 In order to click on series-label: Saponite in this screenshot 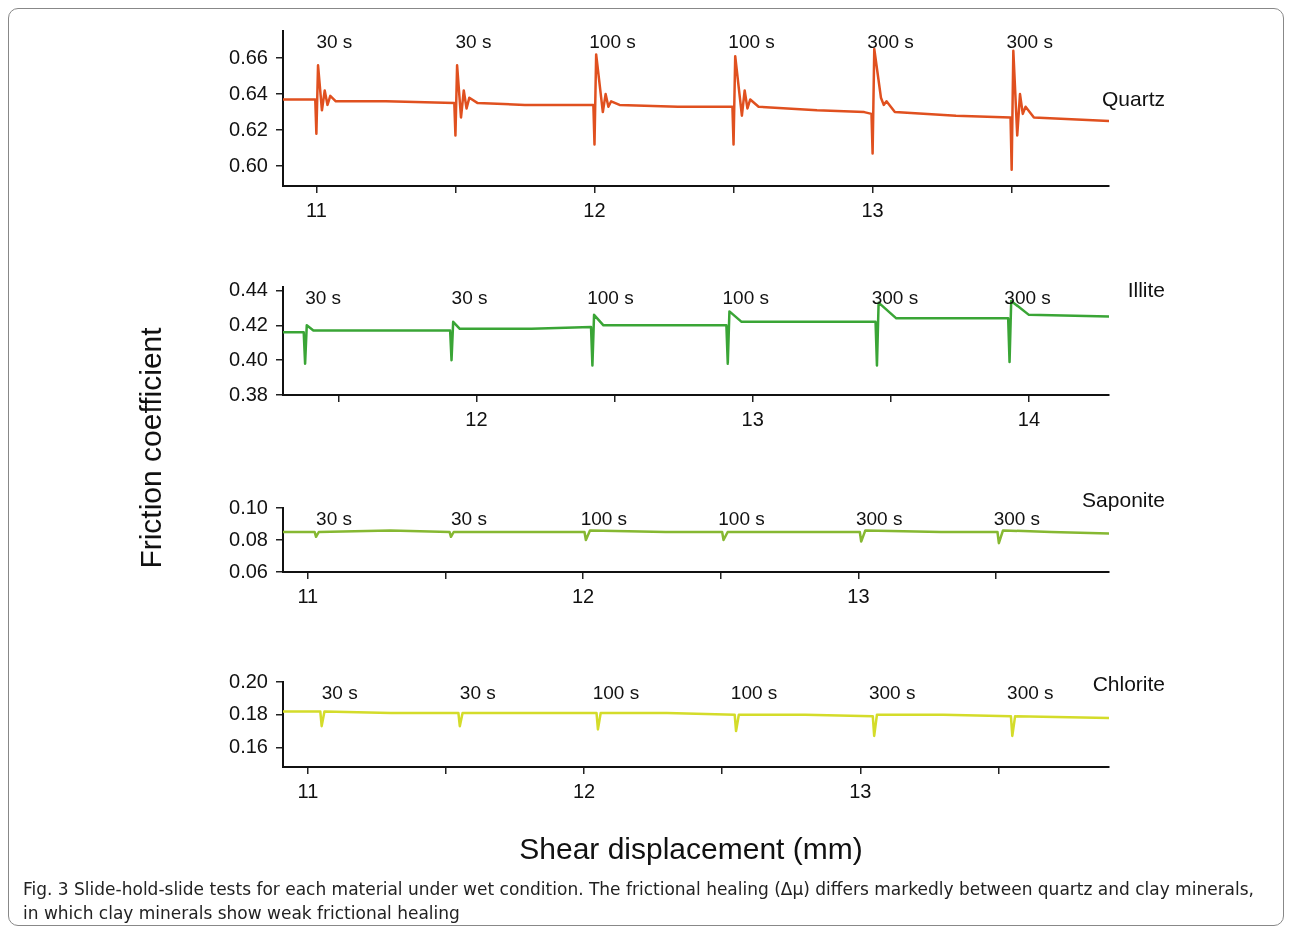, I will do `click(1123, 499)`.